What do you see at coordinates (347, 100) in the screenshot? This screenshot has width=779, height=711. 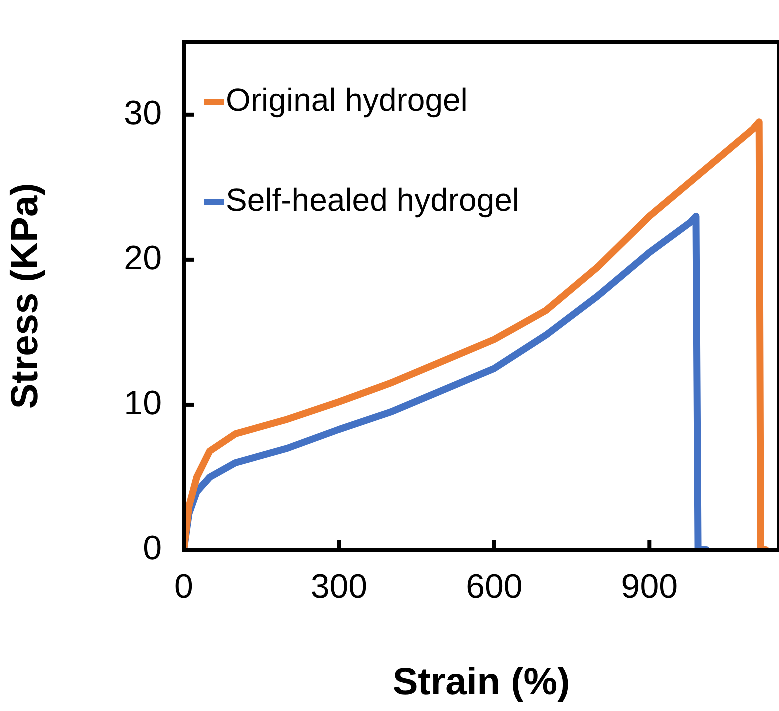 I see `legend-label: Original hydrogel` at bounding box center [347, 100].